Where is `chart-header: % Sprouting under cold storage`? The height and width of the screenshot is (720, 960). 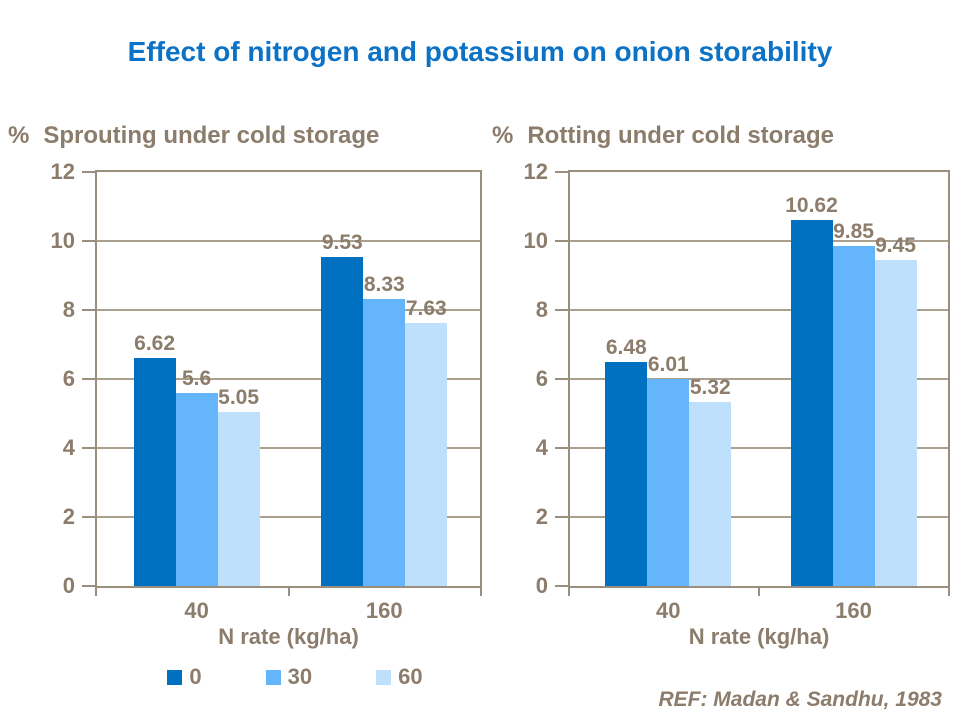
chart-header: % Sprouting under cold storage is located at coordinates (193, 136).